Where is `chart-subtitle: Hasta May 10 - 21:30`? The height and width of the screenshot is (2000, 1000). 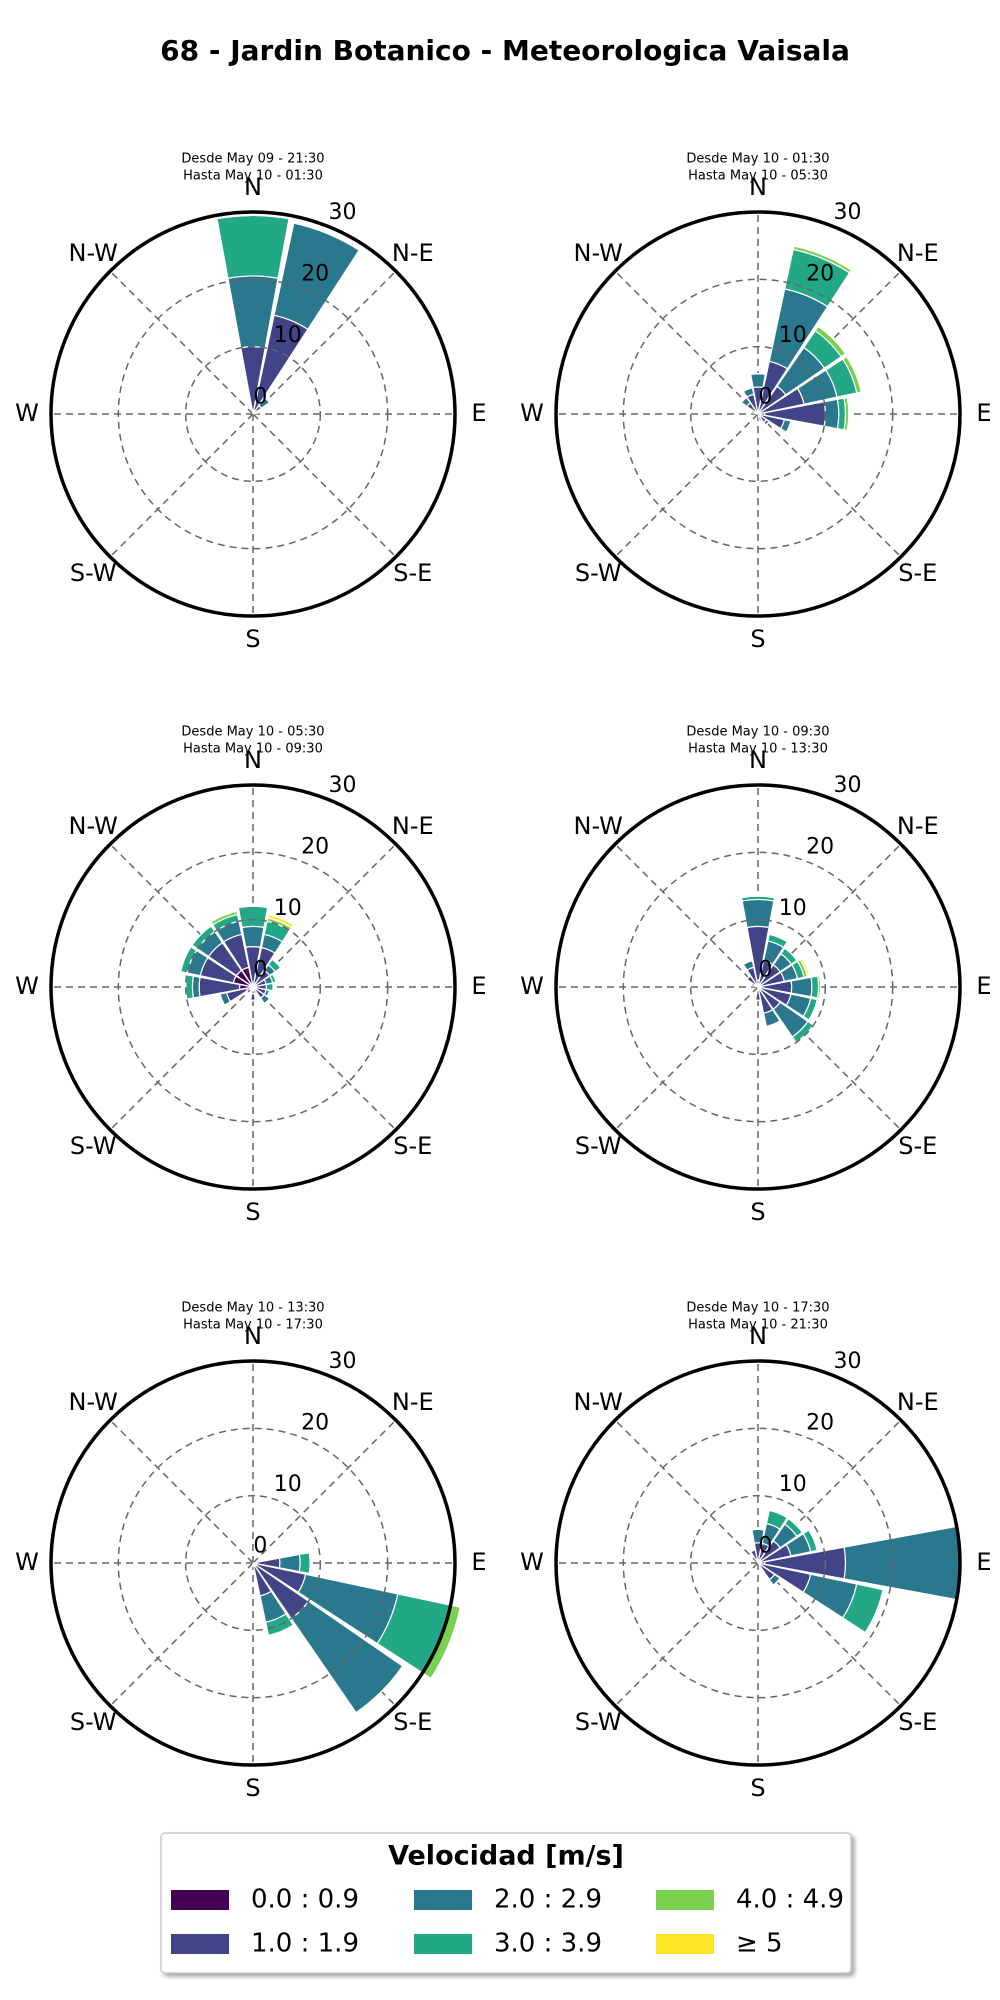
chart-subtitle: Hasta May 10 - 21:30 is located at coordinates (758, 1325).